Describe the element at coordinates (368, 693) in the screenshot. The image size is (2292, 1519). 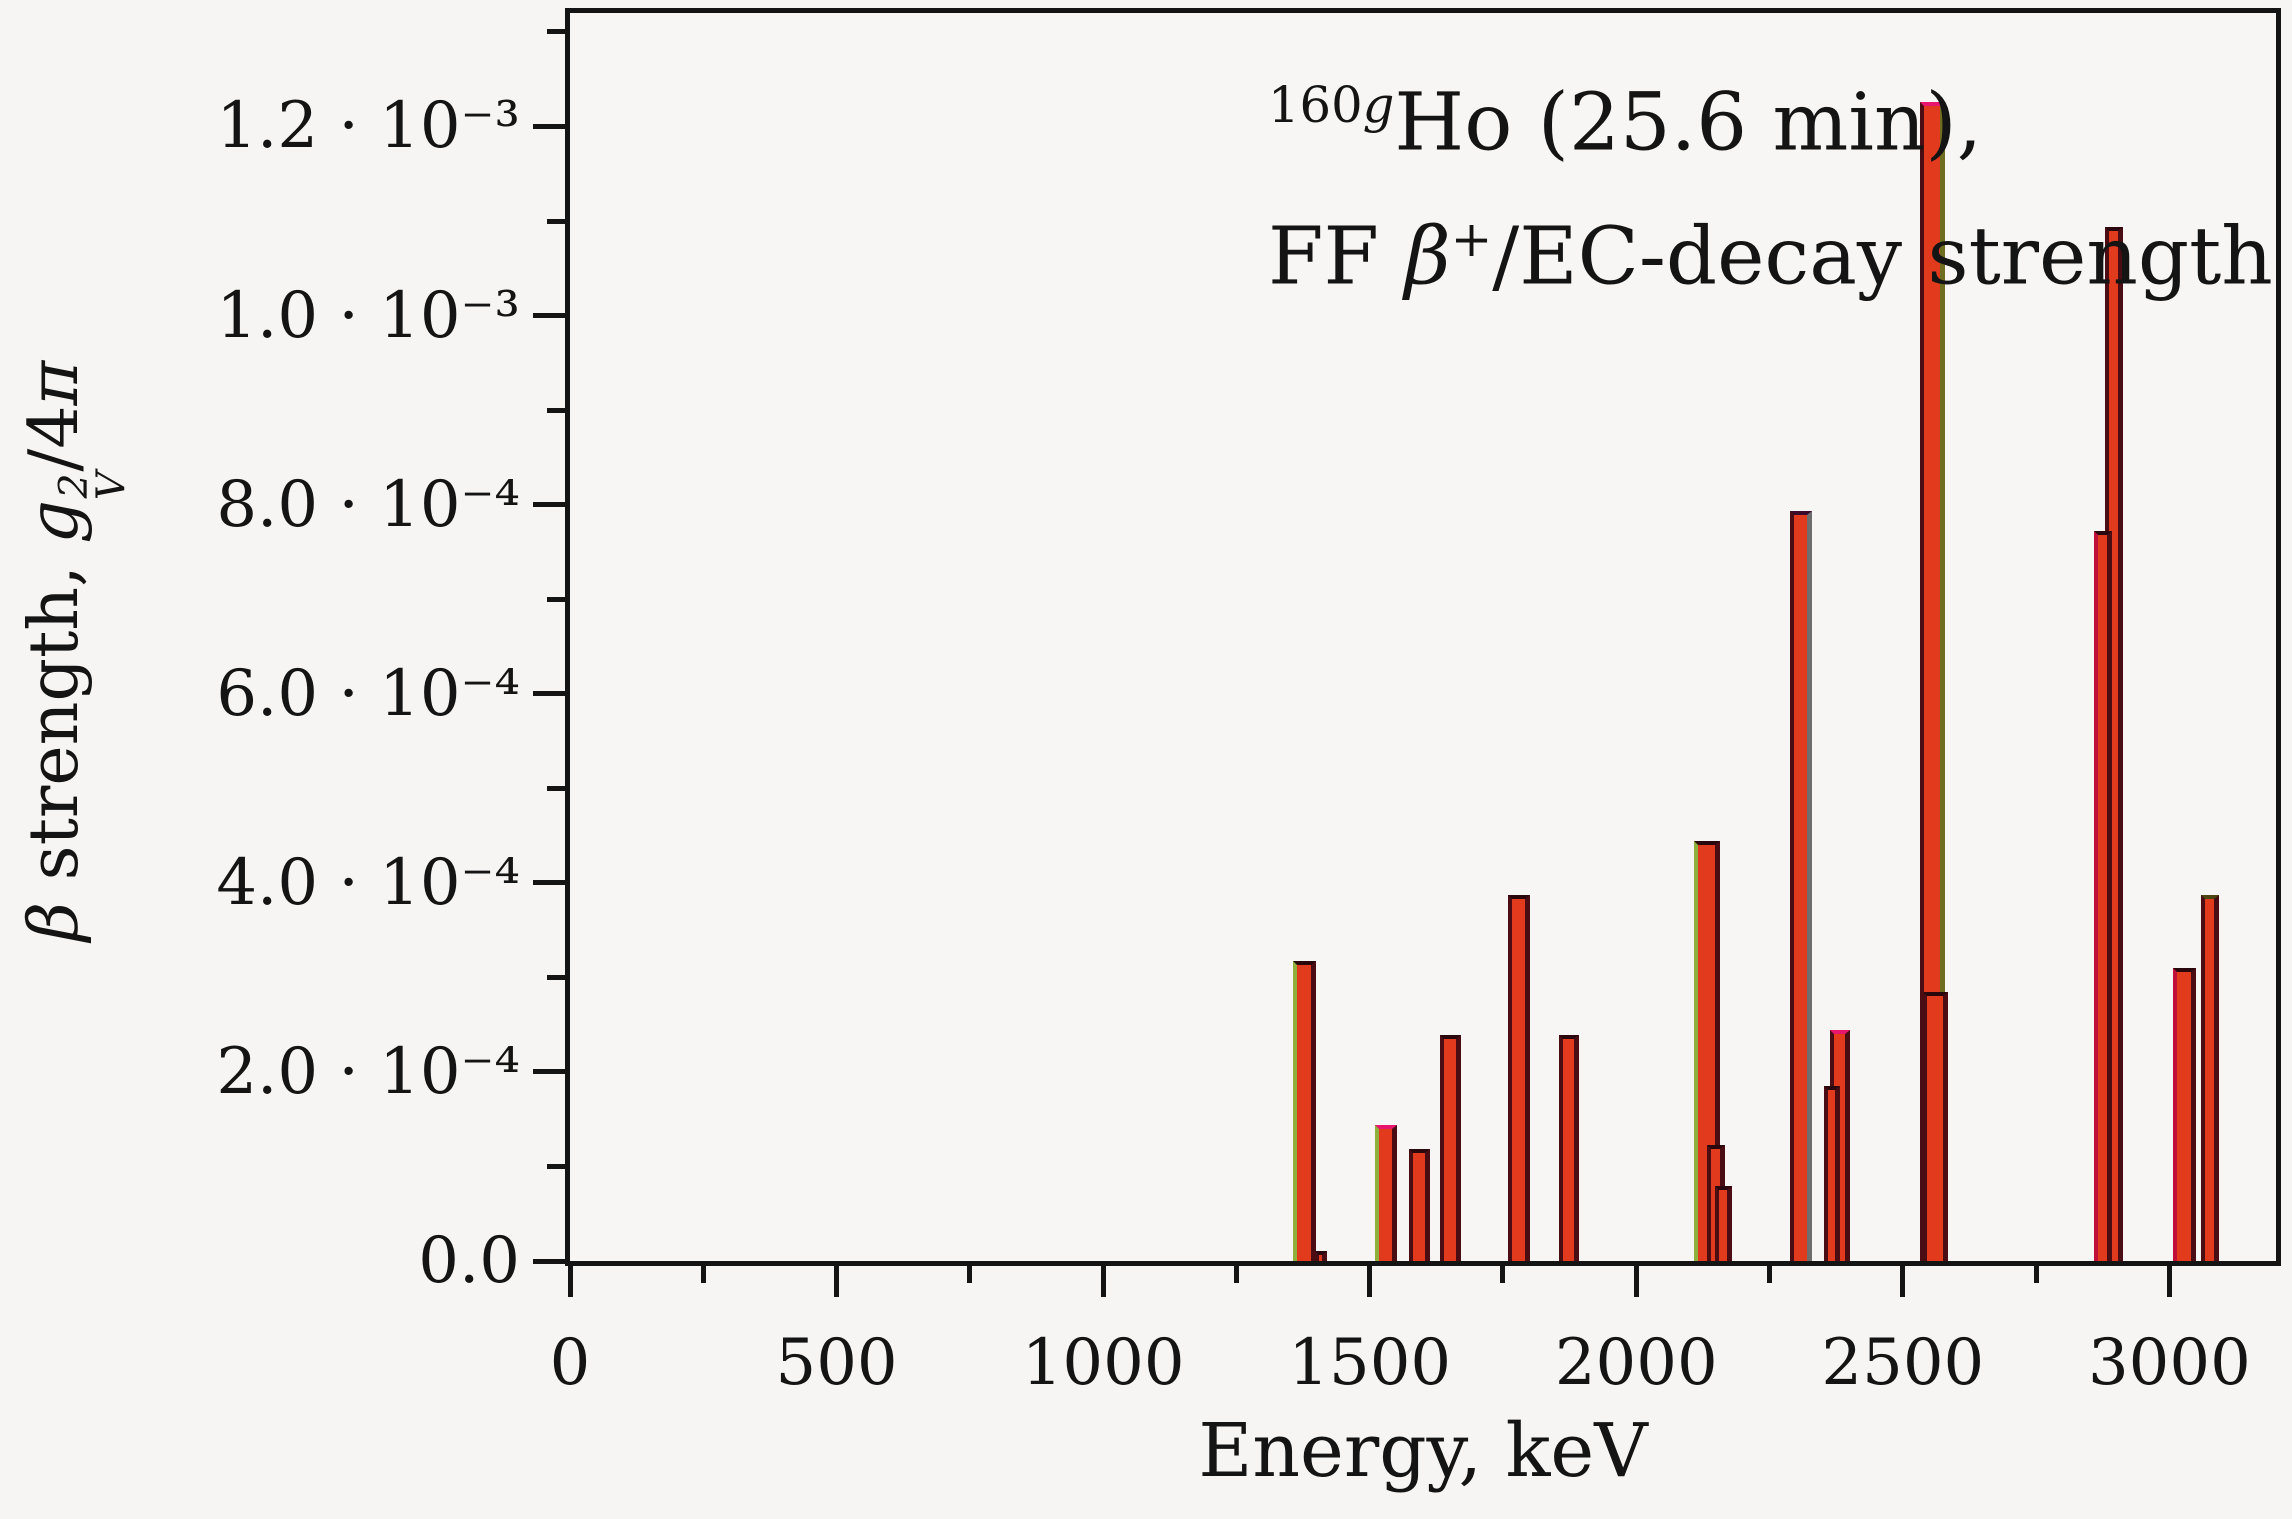
I see `y-tick-label: 6.0 · 10⁻⁴` at that location.